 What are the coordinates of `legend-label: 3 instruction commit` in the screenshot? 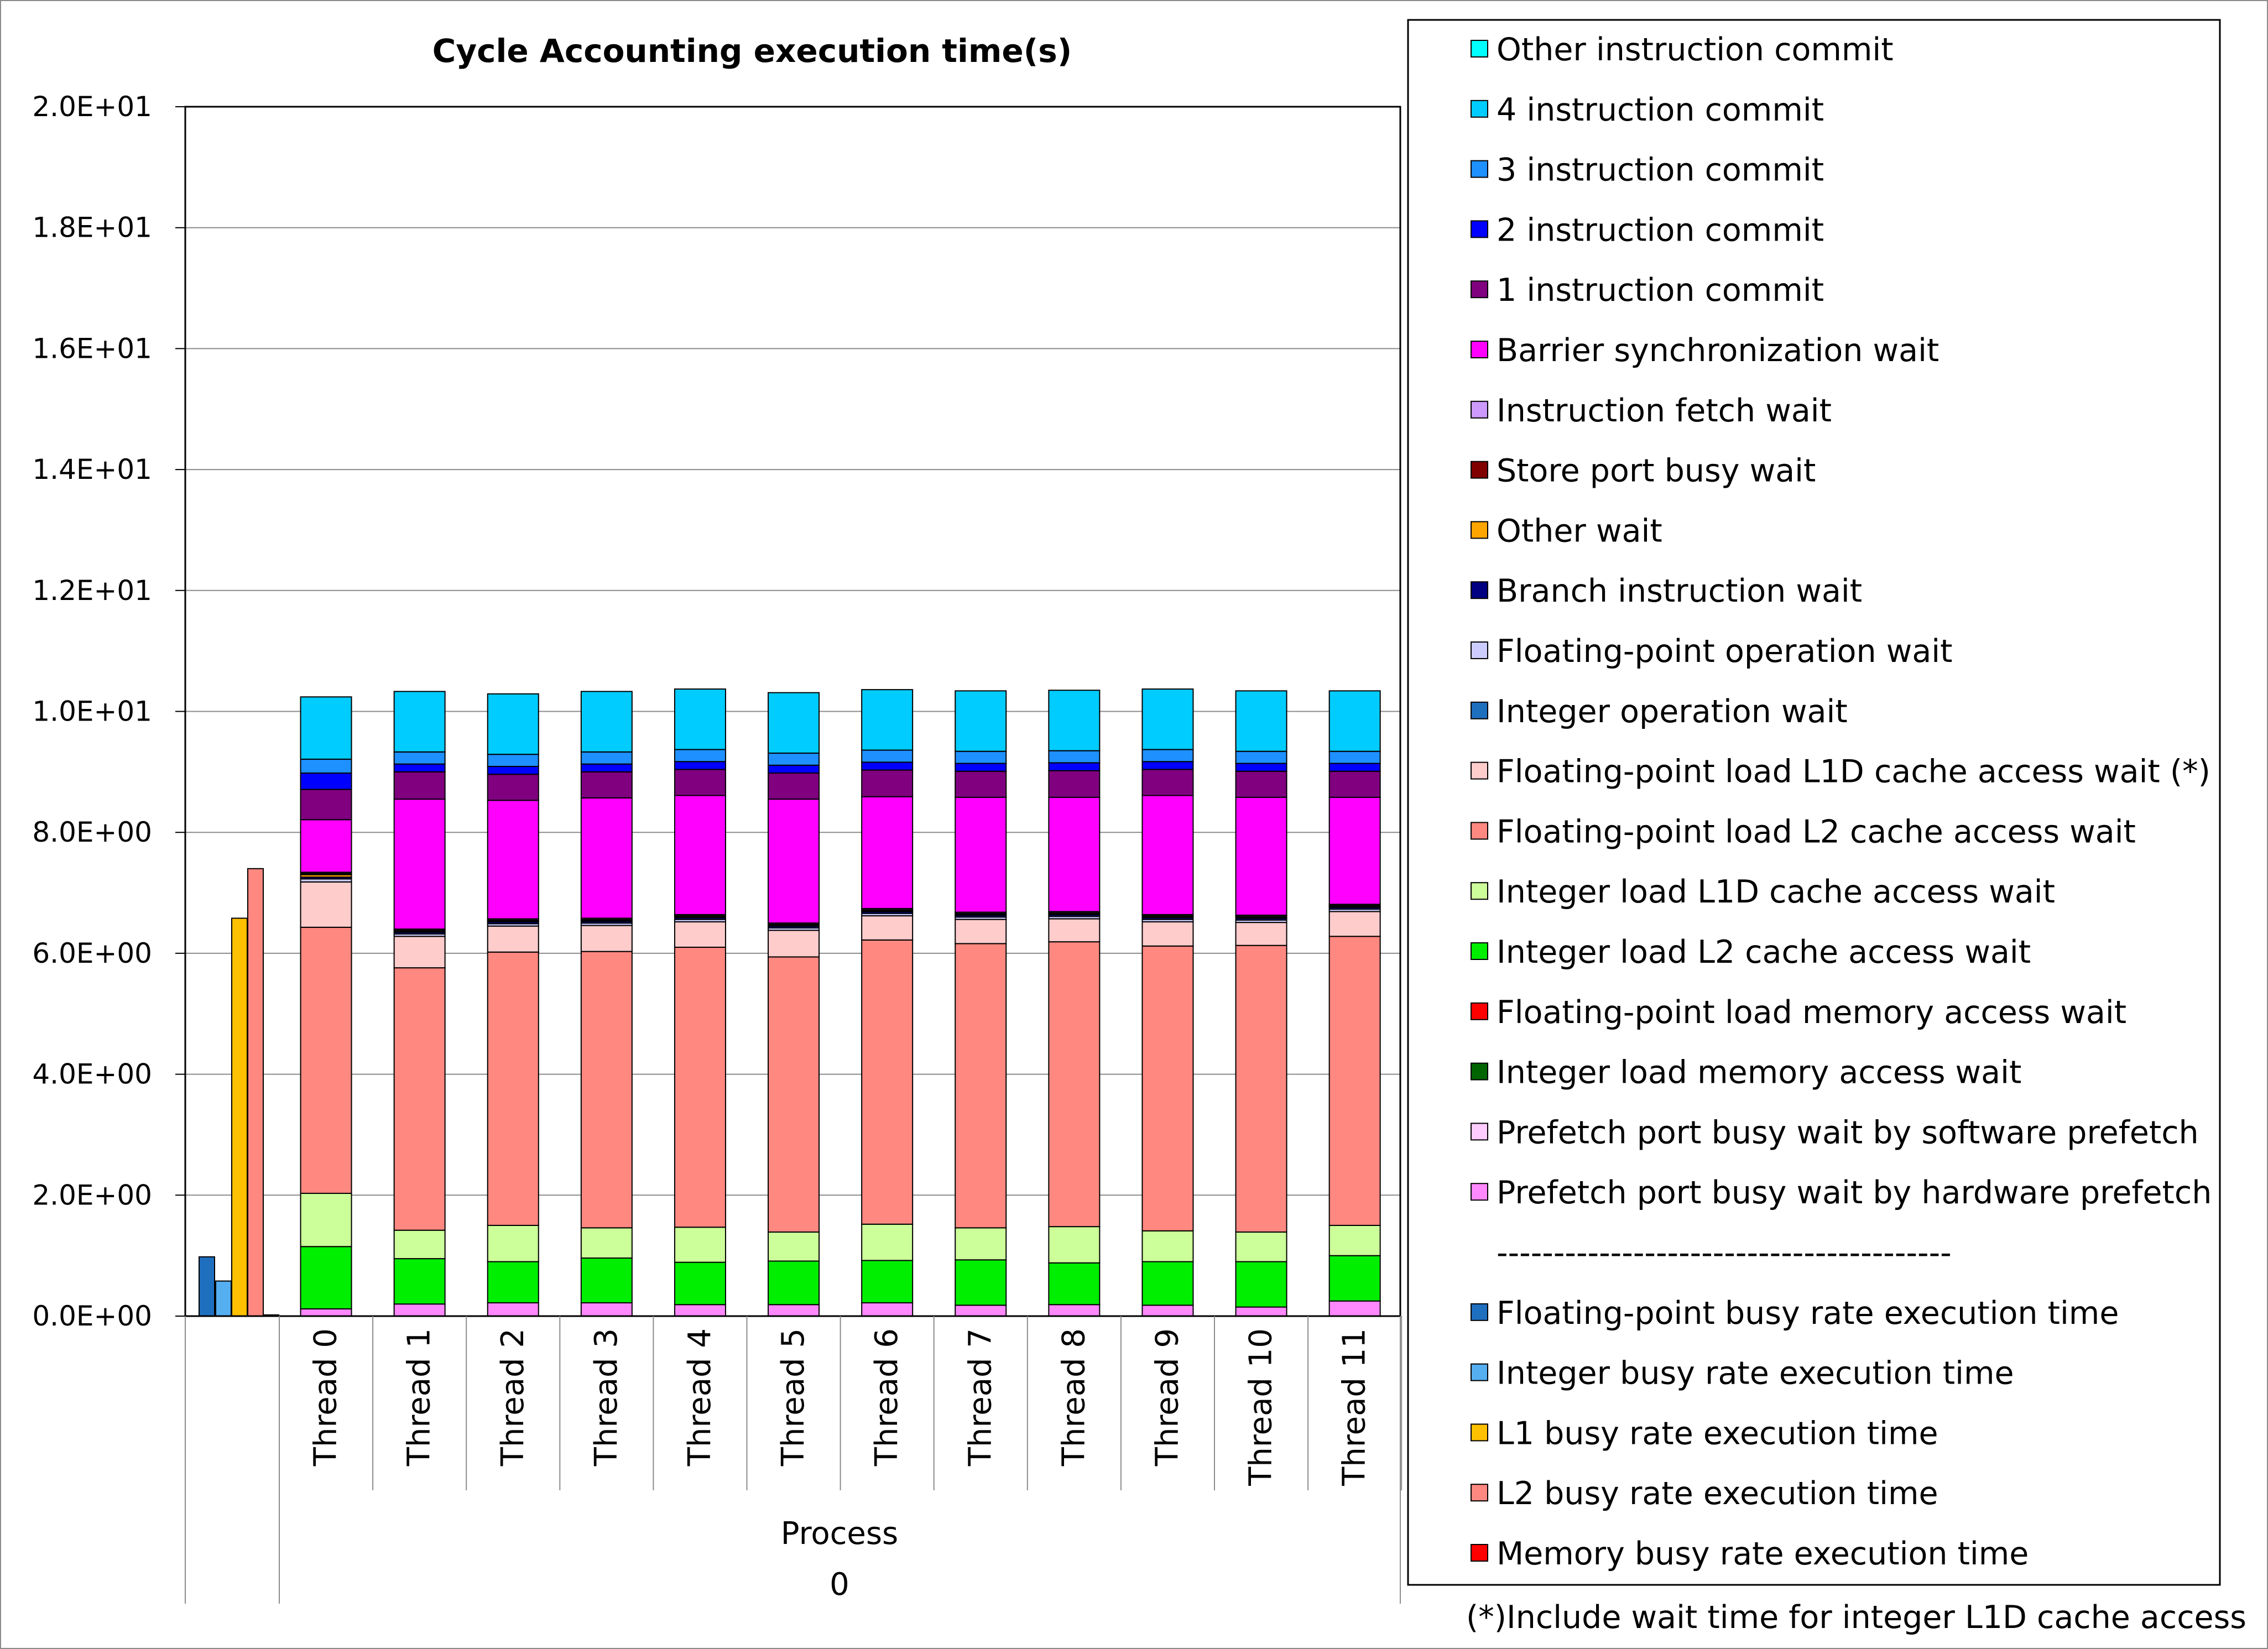 It's located at (1660, 170).